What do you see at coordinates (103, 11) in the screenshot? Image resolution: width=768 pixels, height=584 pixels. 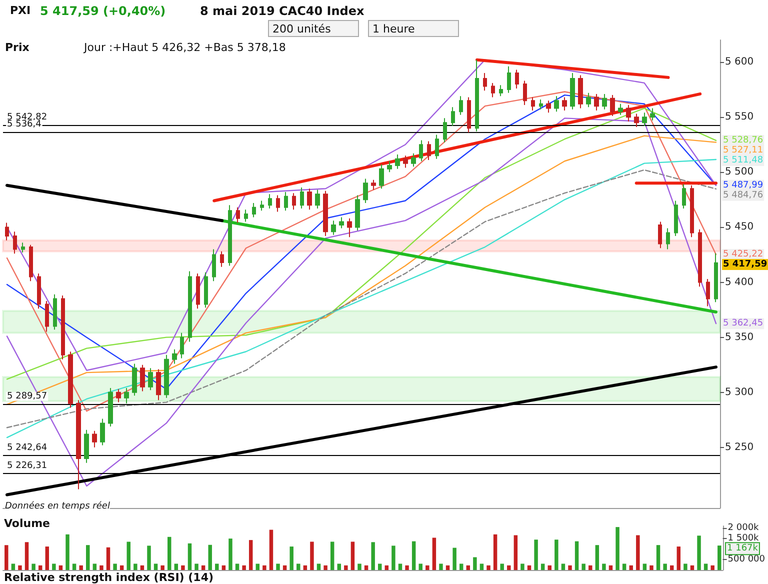 I see `chart-subtitle: 5 417,59 (+0,40%)` at bounding box center [103, 11].